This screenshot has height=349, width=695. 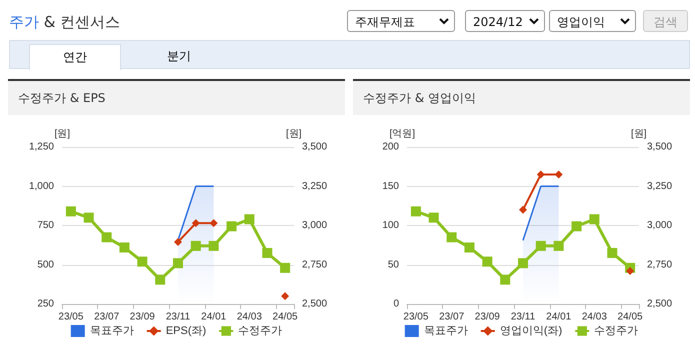 What do you see at coordinates (498, 22) in the screenshot?
I see `text: 2024/12` at bounding box center [498, 22].